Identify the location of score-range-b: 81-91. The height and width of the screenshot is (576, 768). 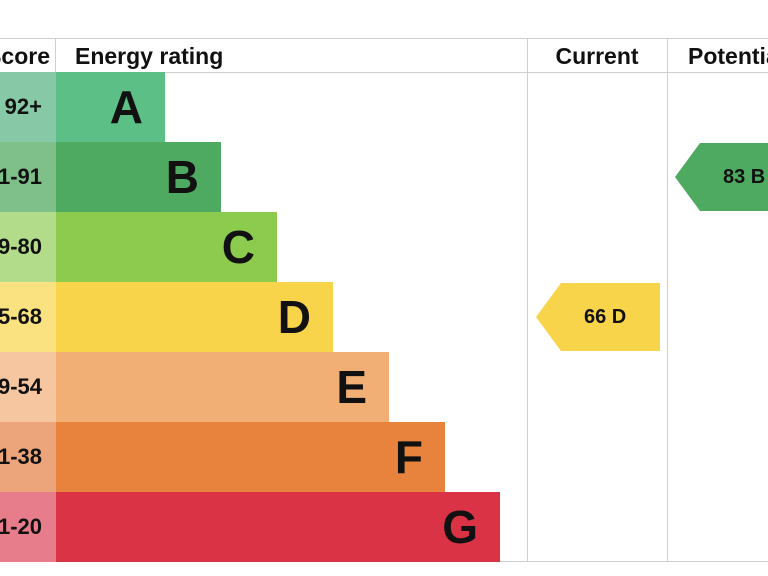
(28, 177).